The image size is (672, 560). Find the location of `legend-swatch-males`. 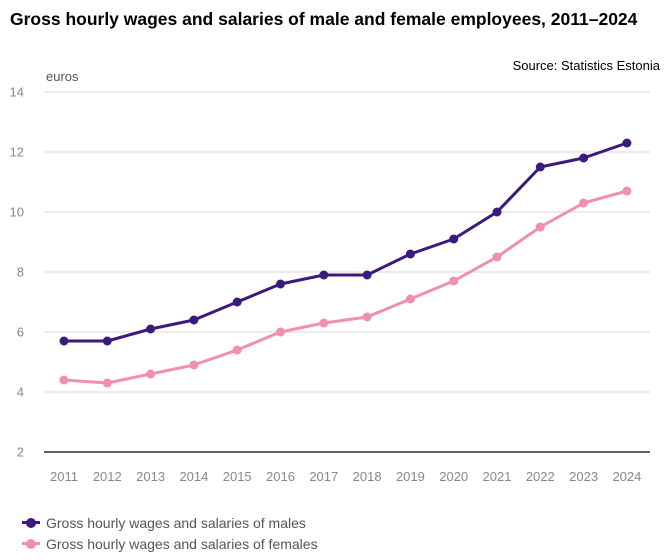

legend-swatch-males is located at coordinates (31, 522).